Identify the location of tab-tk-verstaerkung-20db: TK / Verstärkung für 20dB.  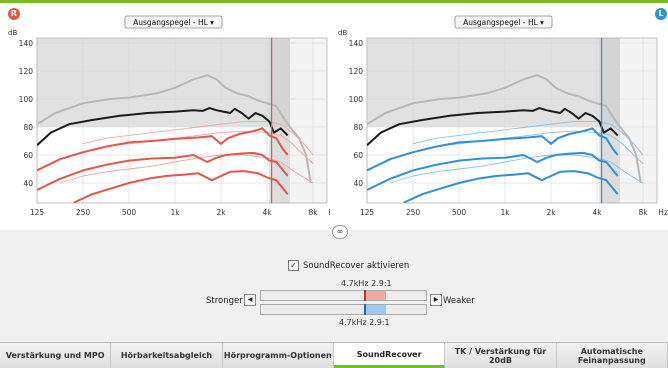
(501, 355).